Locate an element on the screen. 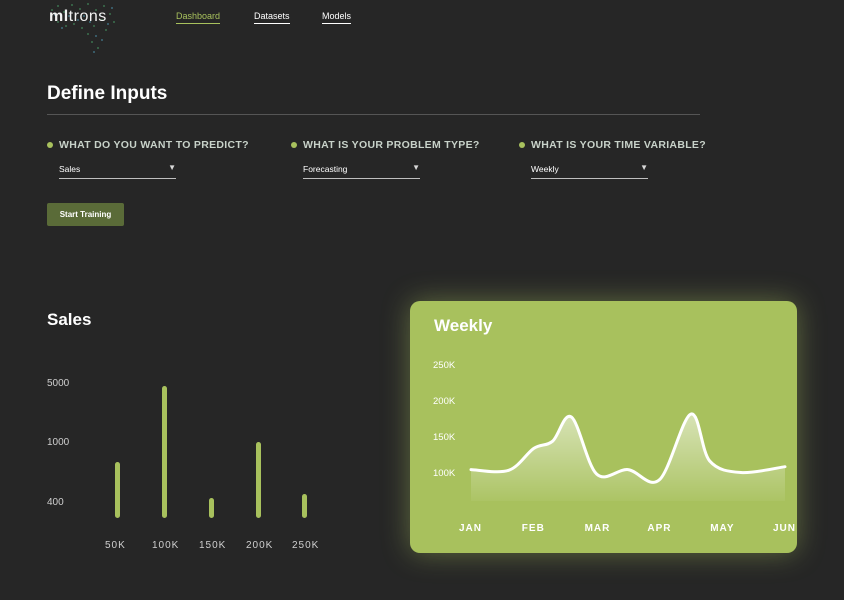 This screenshot has height=600, width=844. time-variable-select: Weekly ▼ is located at coordinates (589, 171).